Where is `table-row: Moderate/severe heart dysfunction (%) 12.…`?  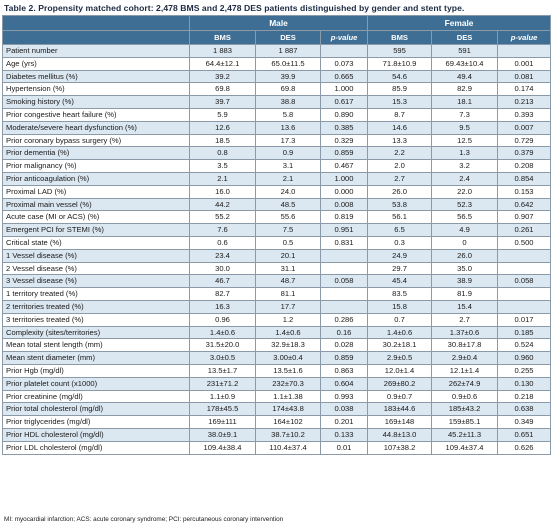 table-row: Moderate/severe heart dysfunction (%) 12.… is located at coordinates (277, 127).